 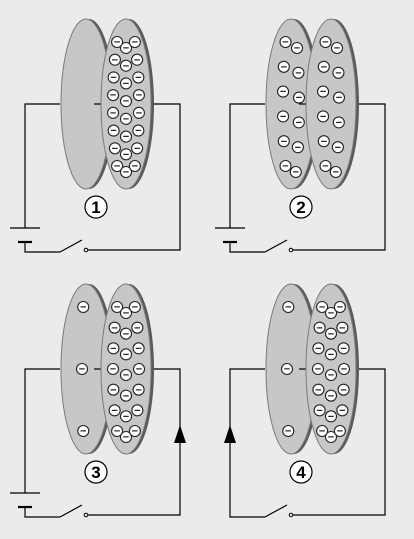 I want to click on back-plate-charges: − − −, so click(x=287, y=369).